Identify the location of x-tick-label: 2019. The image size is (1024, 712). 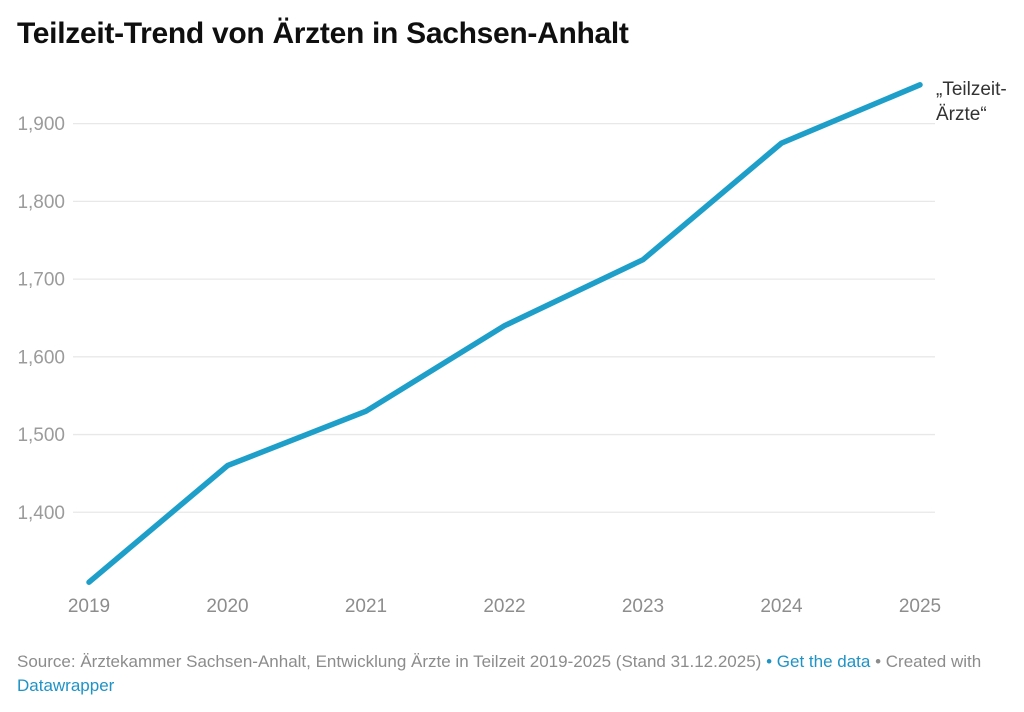
(89, 606).